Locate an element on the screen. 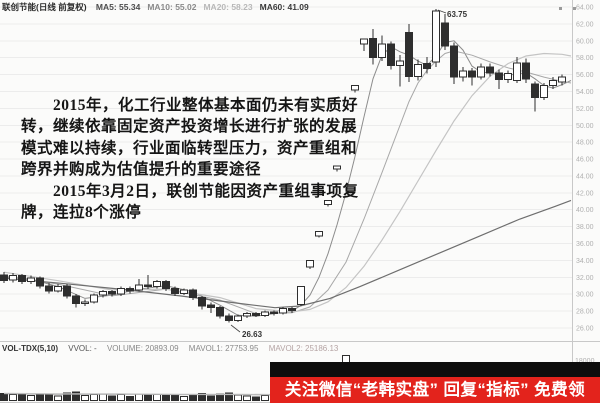 This screenshot has height=403, width=600. y-tick-label: 26.00 is located at coordinates (585, 329).